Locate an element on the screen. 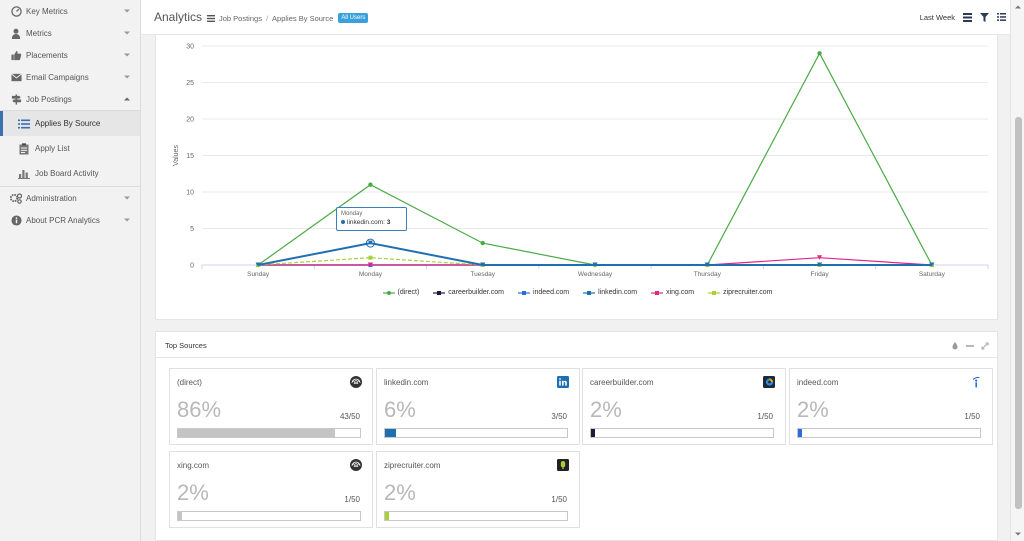  dashboard-icon is located at coordinates (16, 11).